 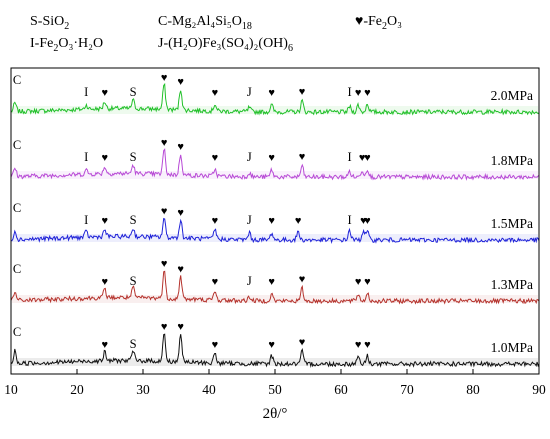 What do you see at coordinates (407, 389) in the screenshot?
I see `x-tick-label: 70` at bounding box center [407, 389].